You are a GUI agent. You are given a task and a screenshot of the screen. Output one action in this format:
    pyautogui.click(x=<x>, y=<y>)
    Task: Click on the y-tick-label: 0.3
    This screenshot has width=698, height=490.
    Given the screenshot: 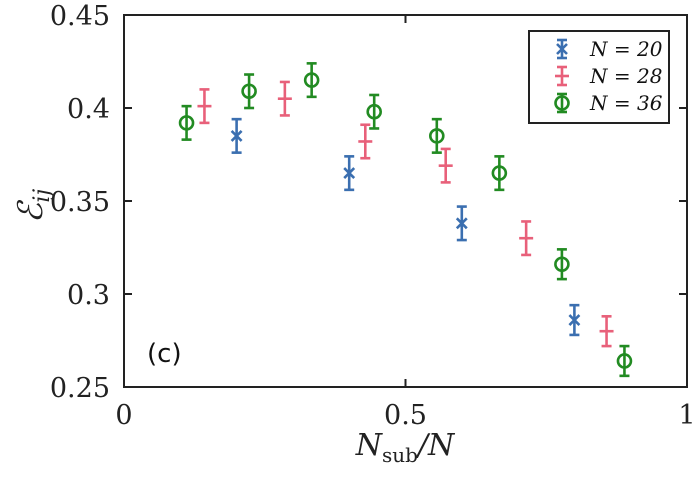 What is the action you would take?
    pyautogui.click(x=88, y=295)
    